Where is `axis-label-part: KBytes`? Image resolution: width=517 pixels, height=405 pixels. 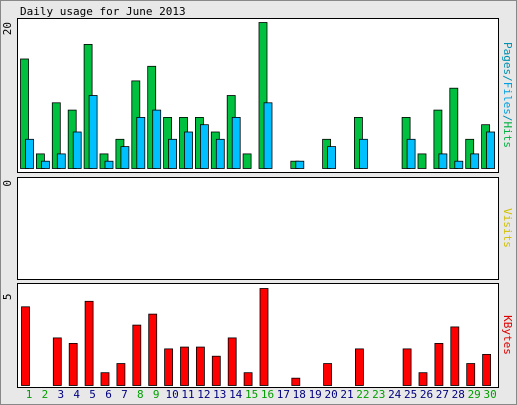 axis-label-part: KBytes is located at coordinates (507, 335).